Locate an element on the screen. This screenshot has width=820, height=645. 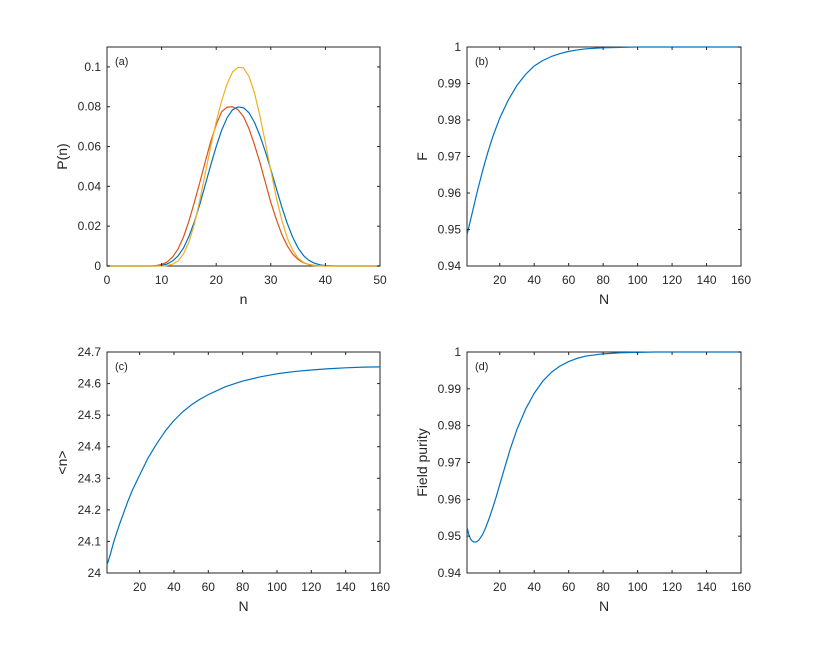
y-axis-label: <n> is located at coordinates (62, 462).